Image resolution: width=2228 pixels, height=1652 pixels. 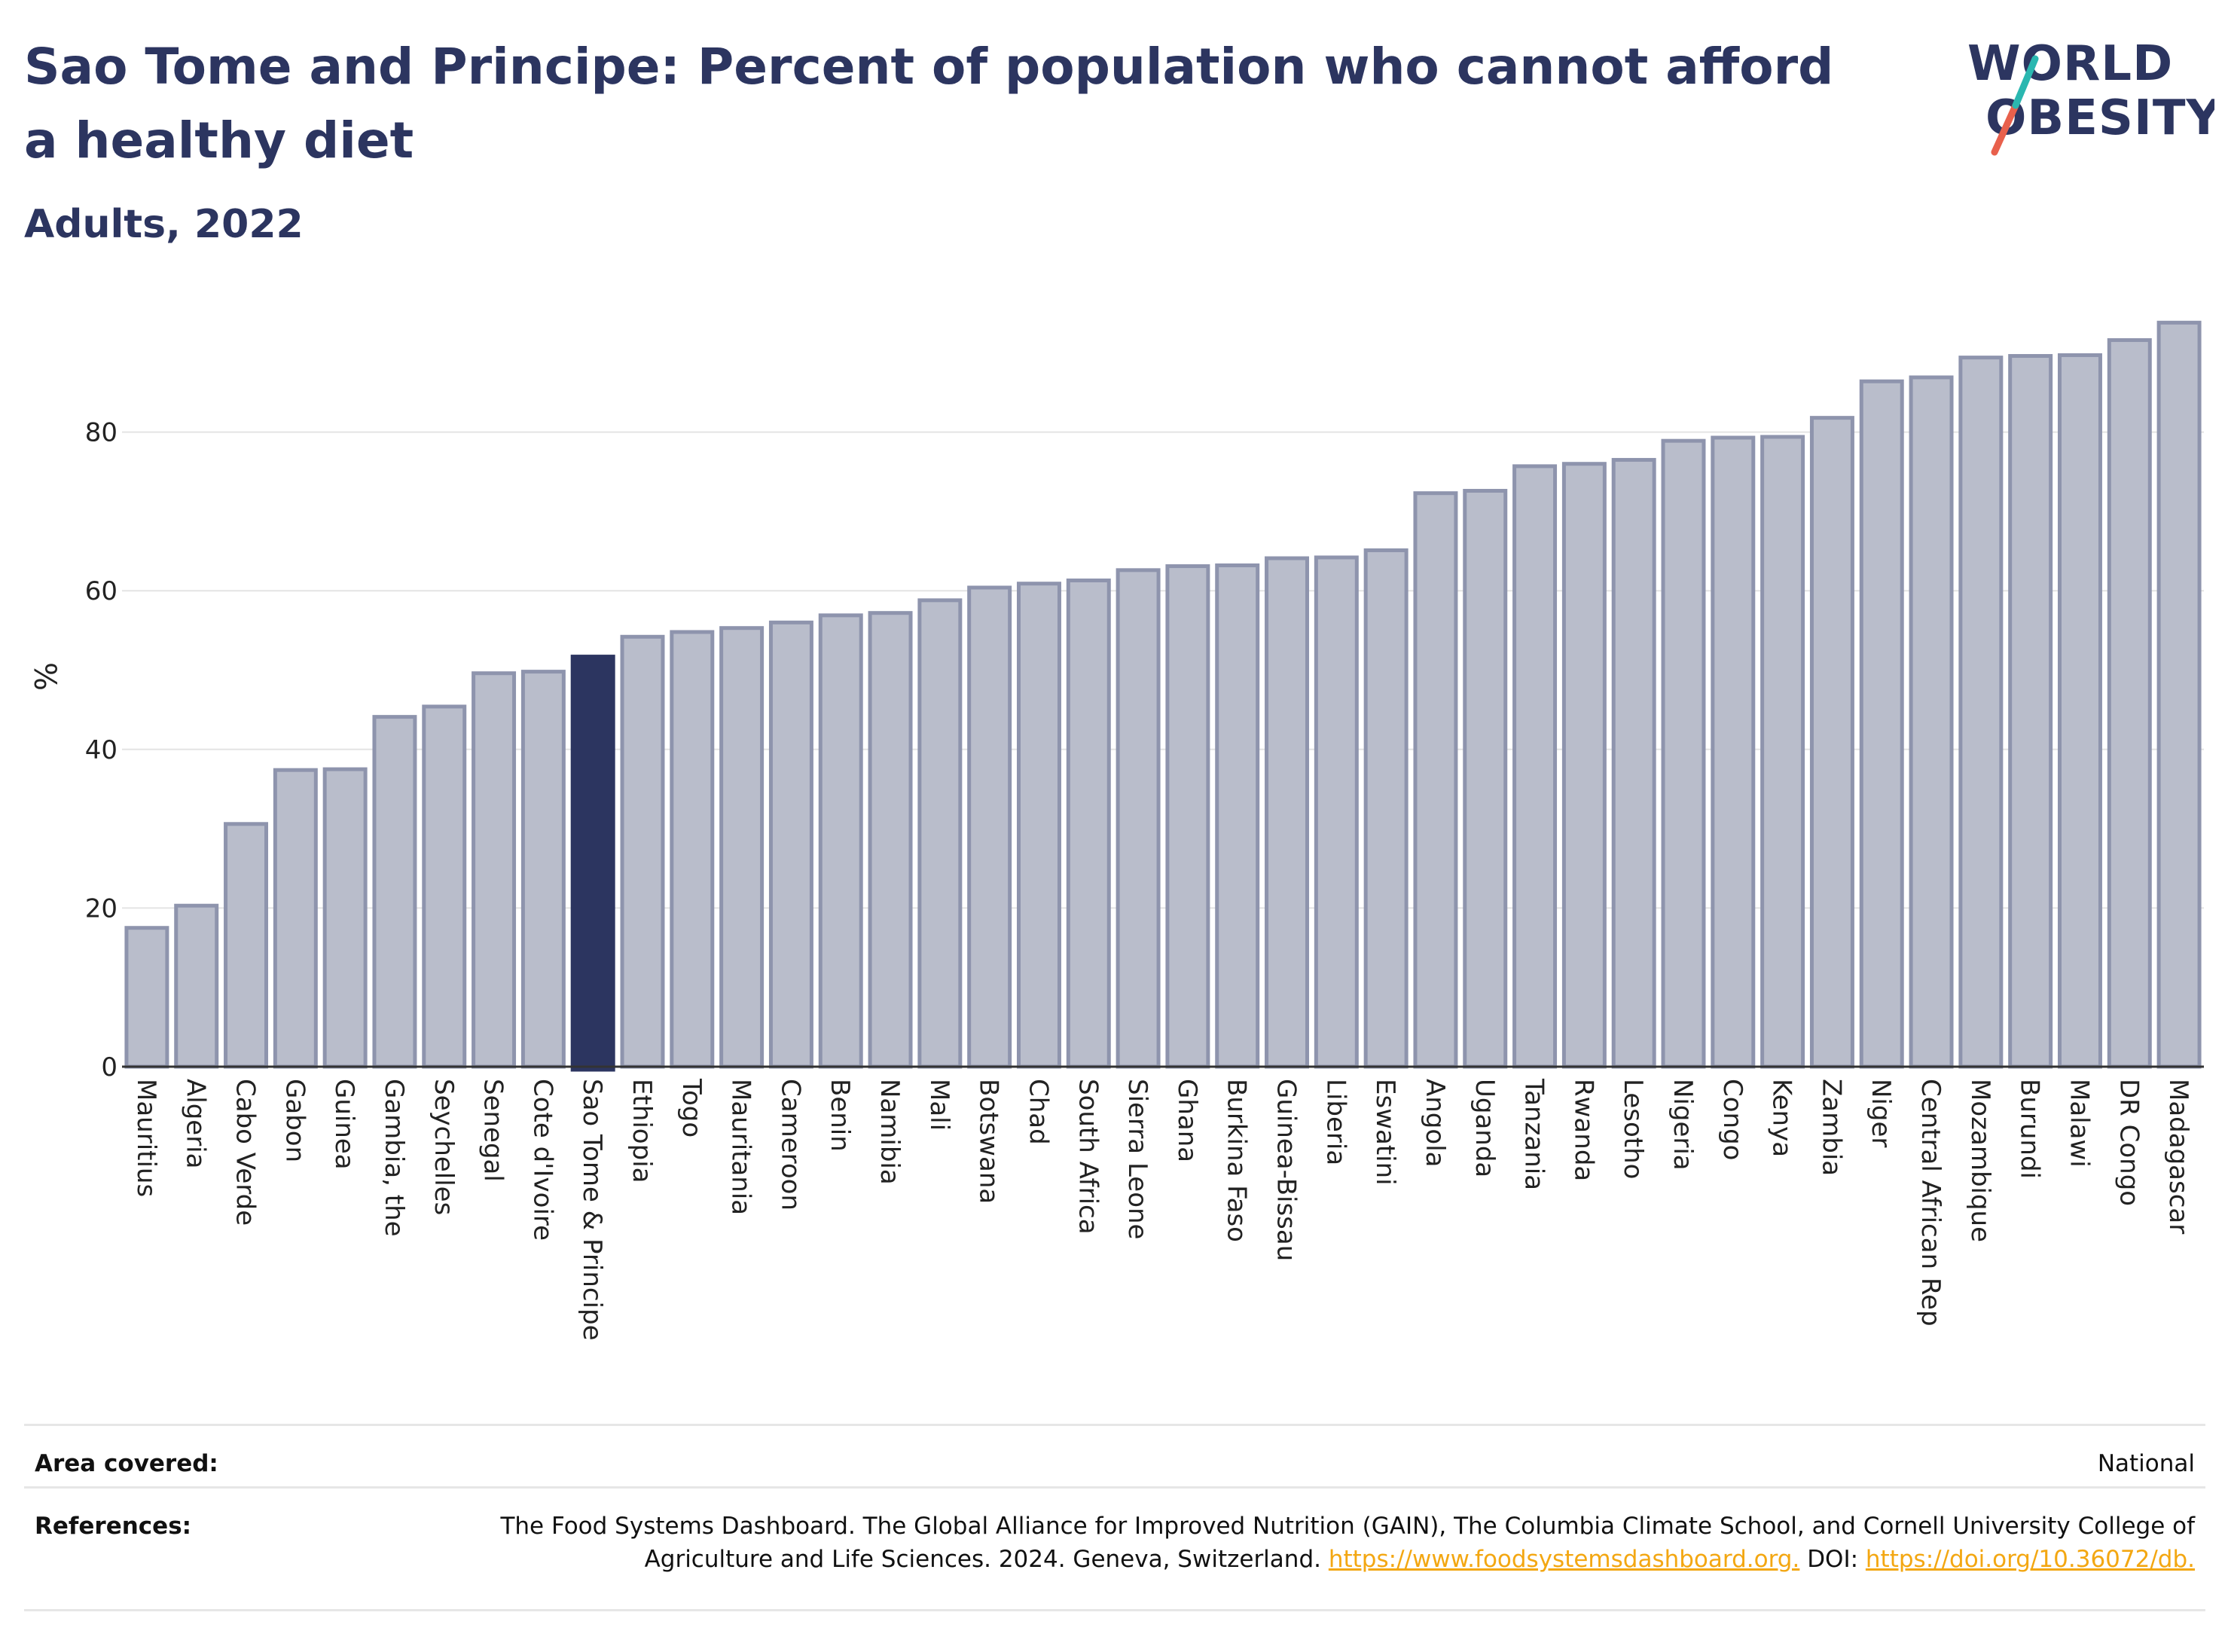 What do you see at coordinates (1732, 1119) in the screenshot?
I see `x-tick-label: Congo` at bounding box center [1732, 1119].